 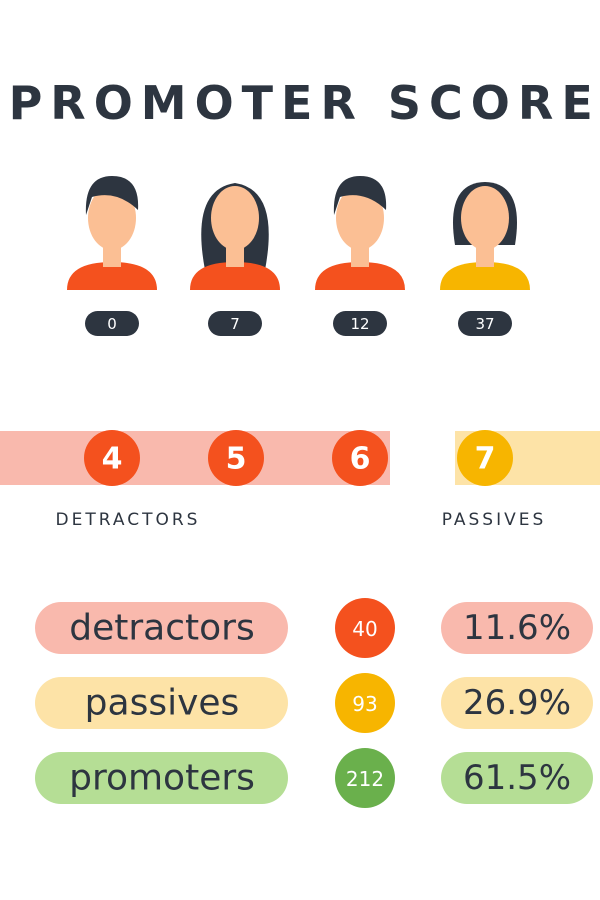 I want to click on score-label: 5, so click(x=236, y=459).